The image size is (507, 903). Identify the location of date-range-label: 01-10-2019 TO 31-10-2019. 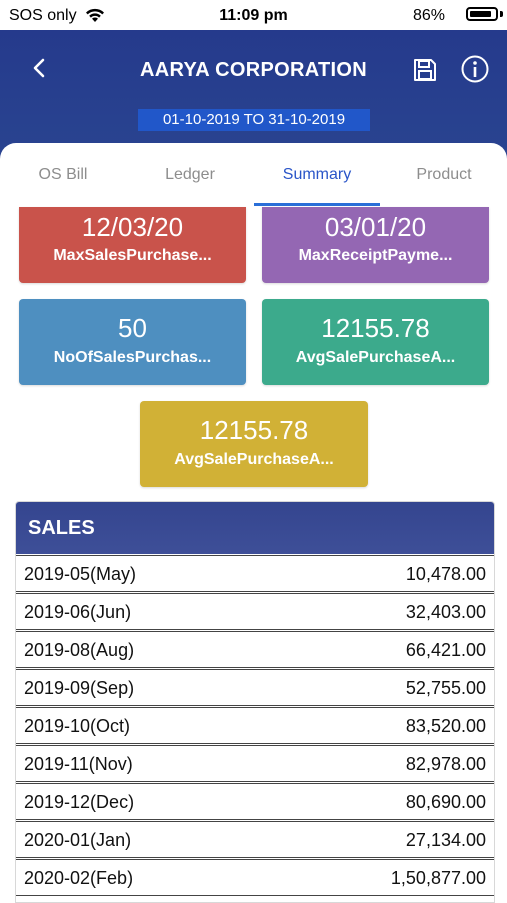
(254, 120).